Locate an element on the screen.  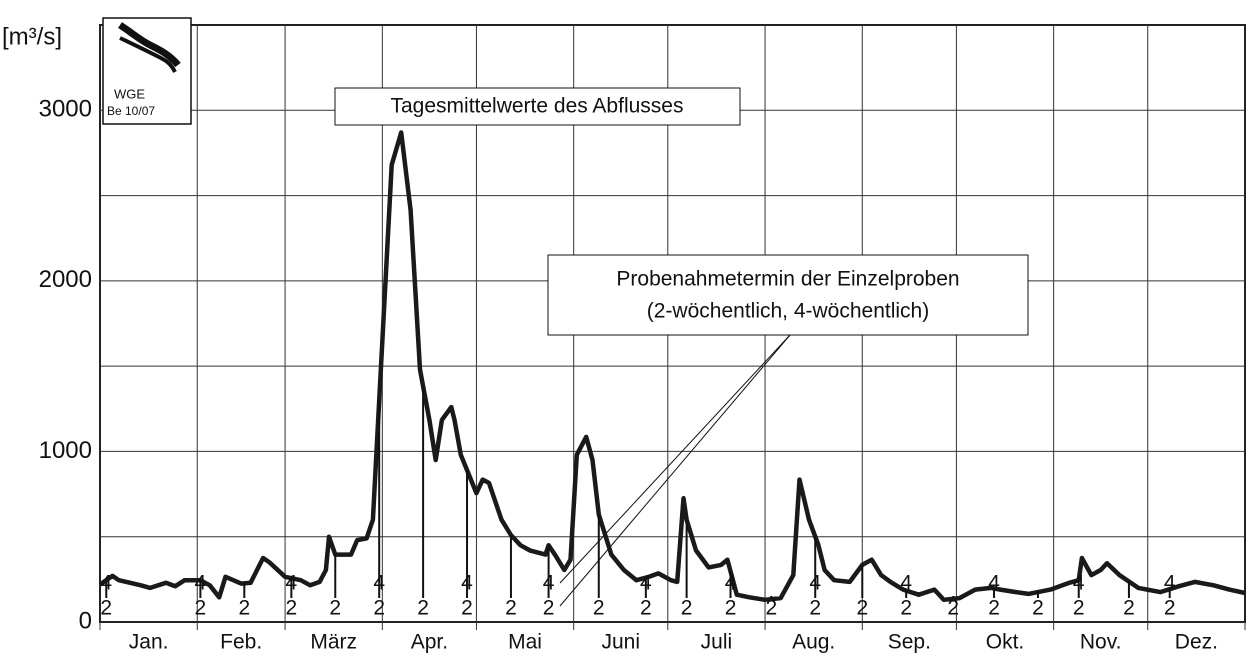
logo-text: Be 10/07 is located at coordinates (131, 111).